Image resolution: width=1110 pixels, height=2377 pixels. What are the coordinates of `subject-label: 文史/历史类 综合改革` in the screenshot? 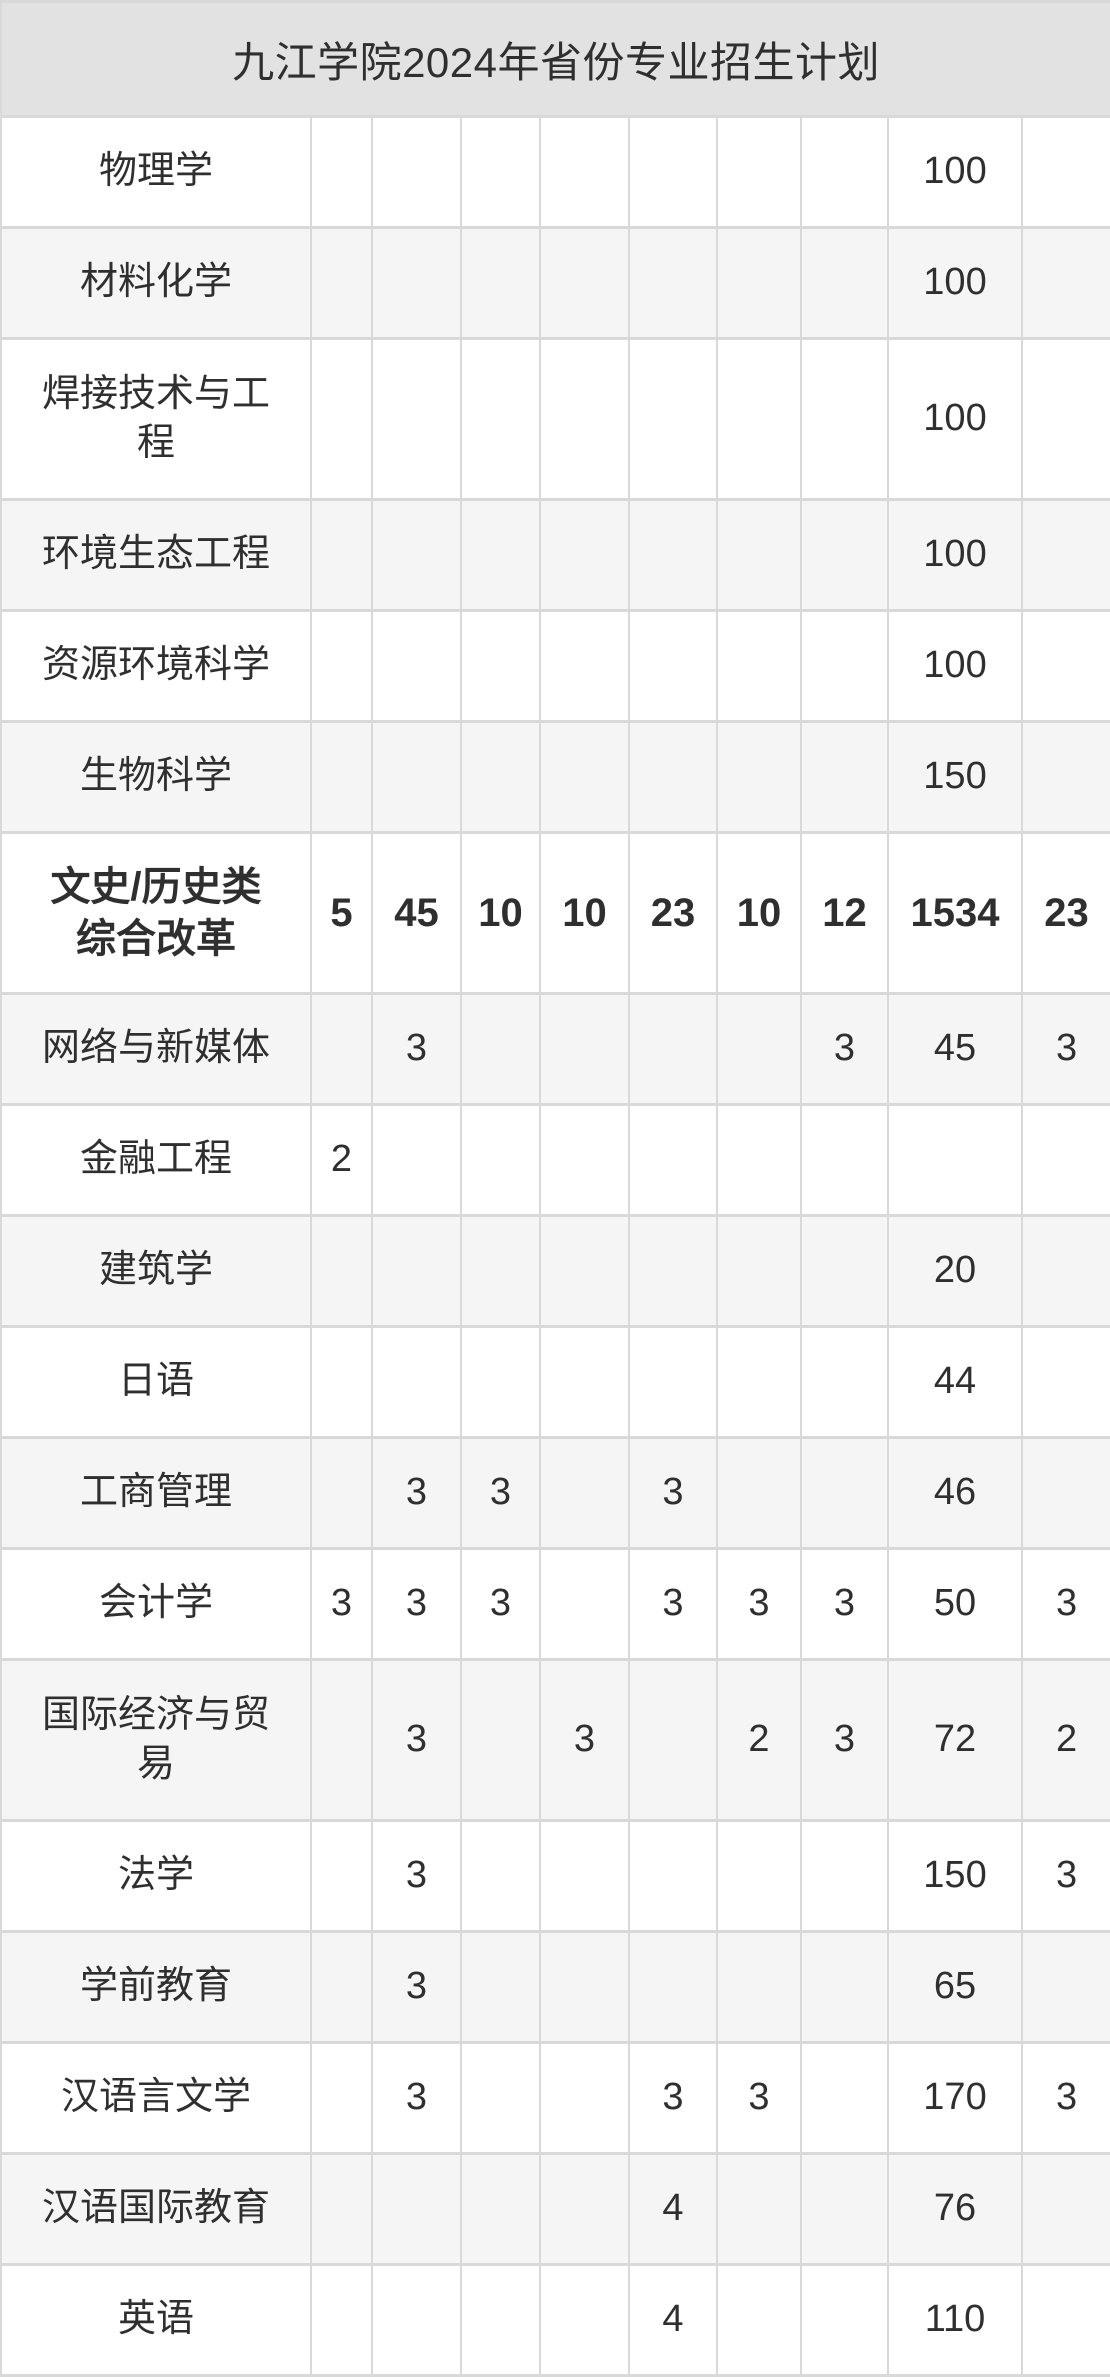 It's located at (156, 913).